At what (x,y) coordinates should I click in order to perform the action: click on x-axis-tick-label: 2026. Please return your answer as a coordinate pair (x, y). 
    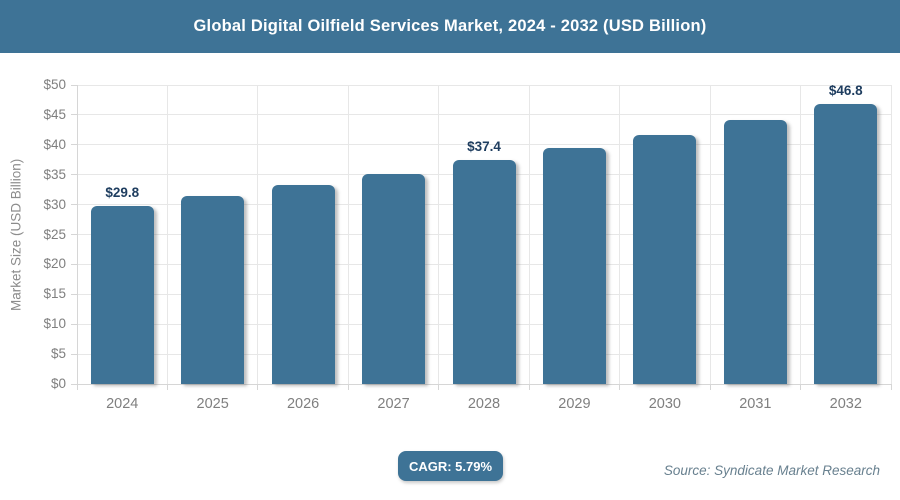
    Looking at the image, I should click on (303, 404).